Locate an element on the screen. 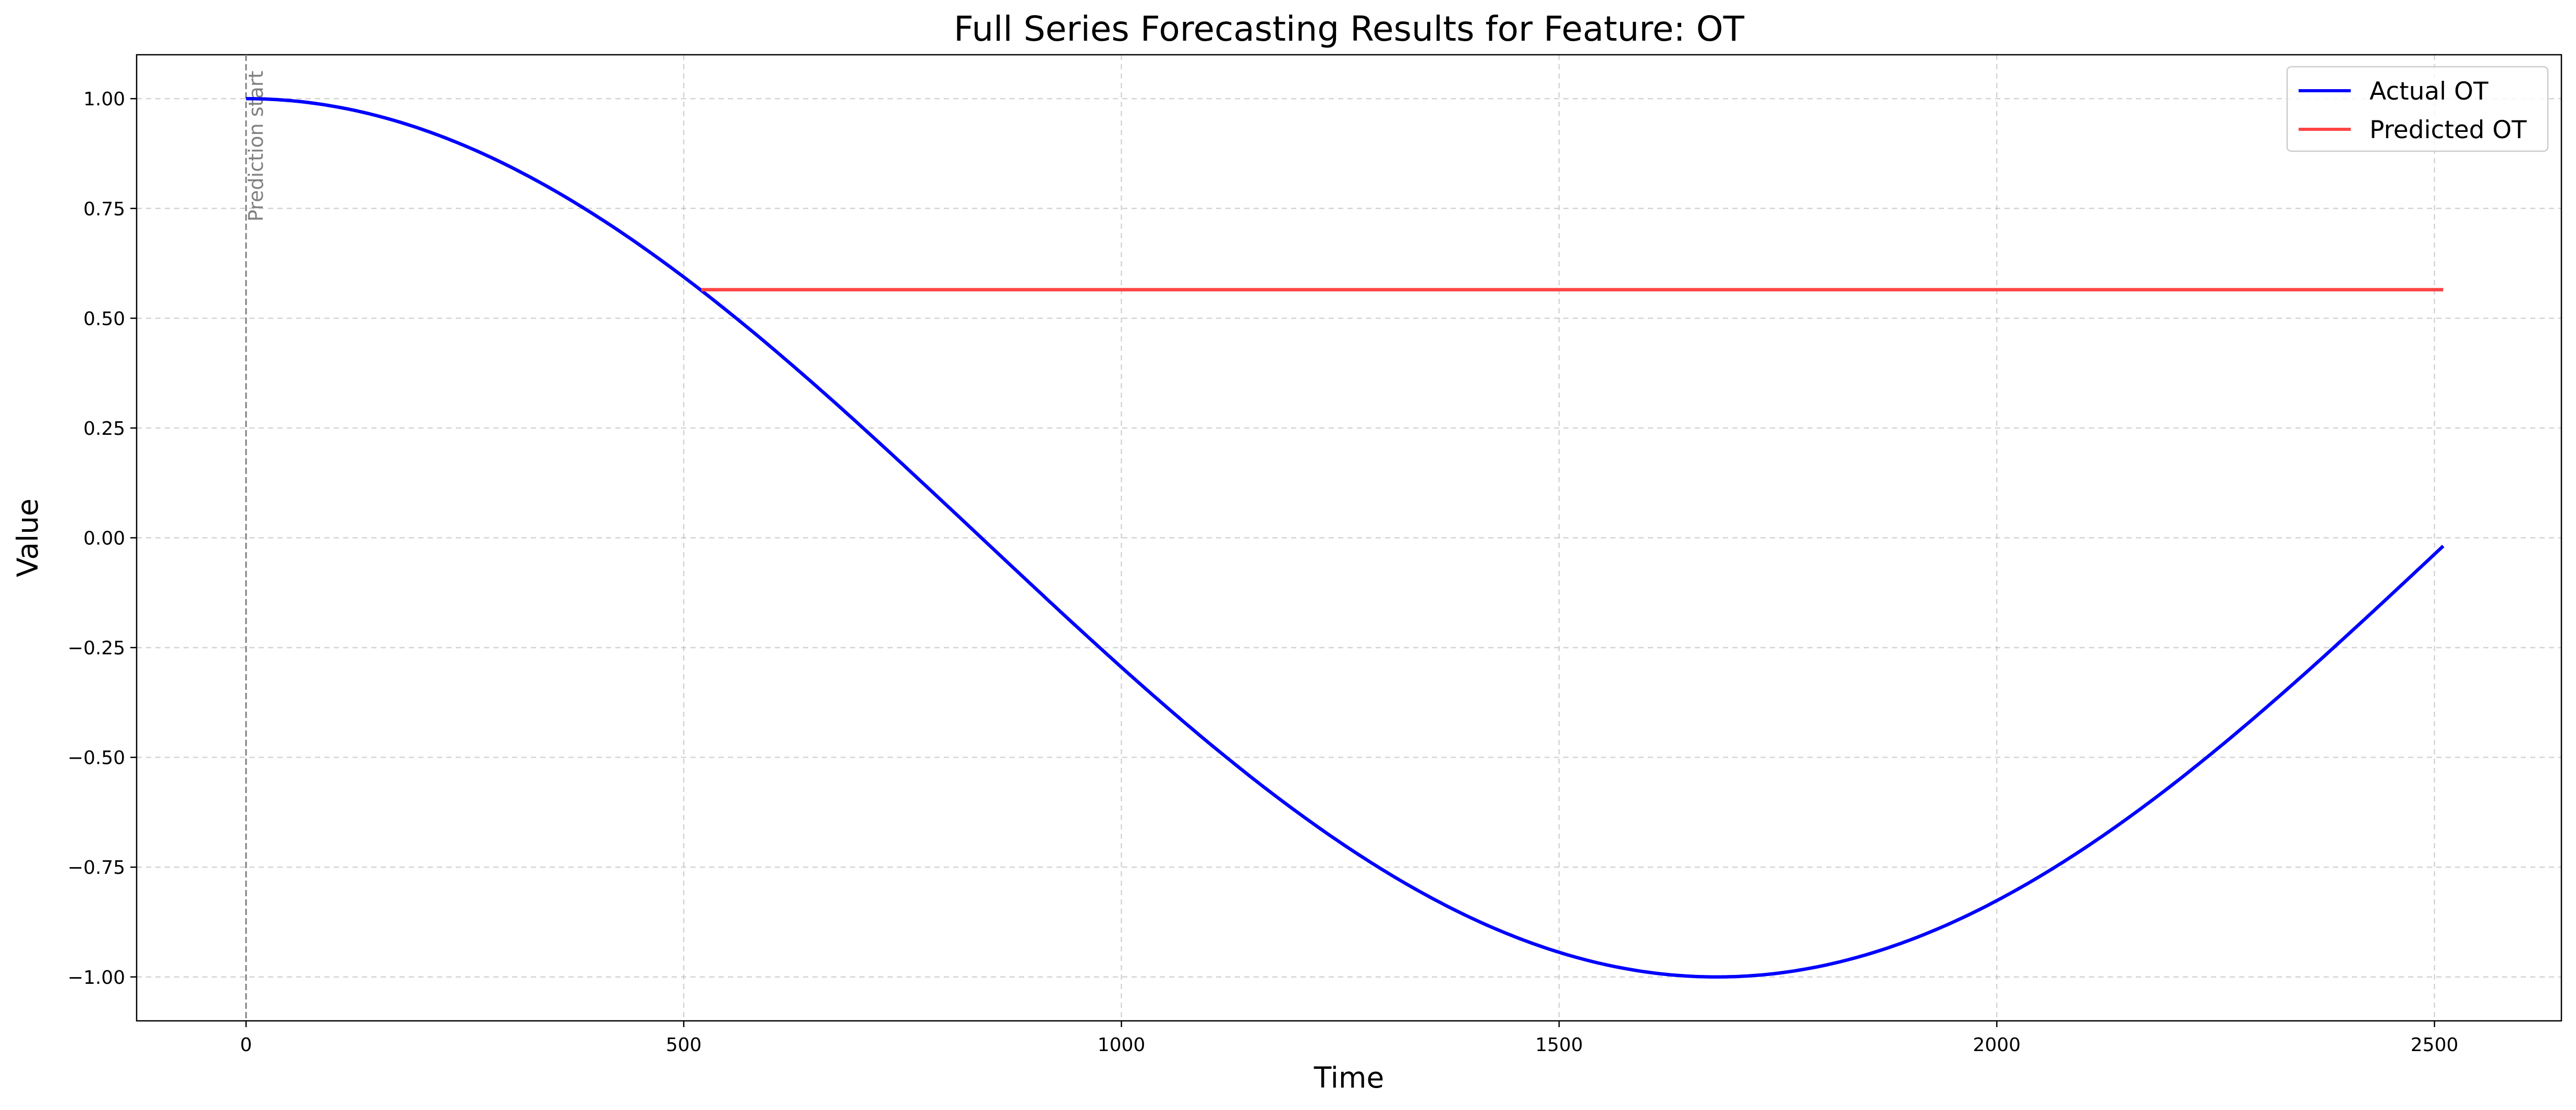  x-tick-label: 2500 is located at coordinates (2435, 1045).